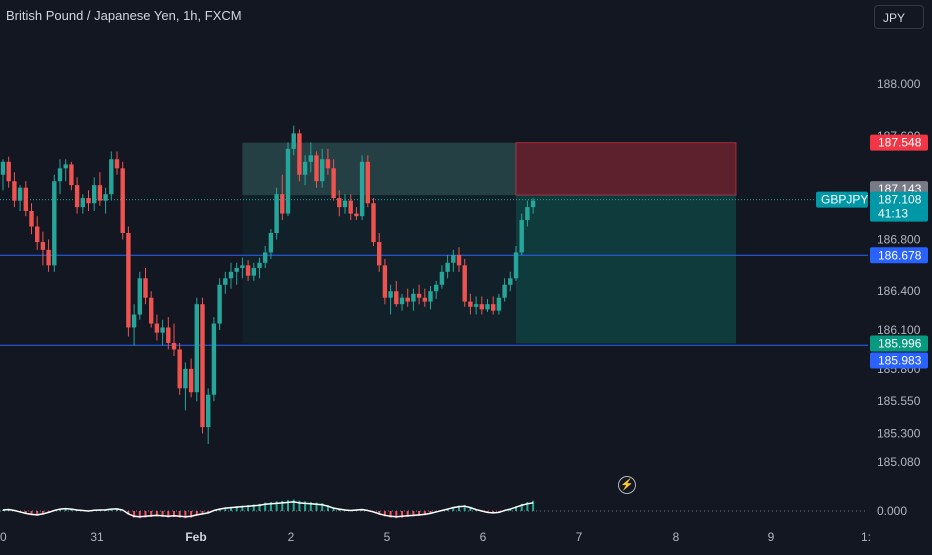  I want to click on position-target-zone, so click(489, 269).